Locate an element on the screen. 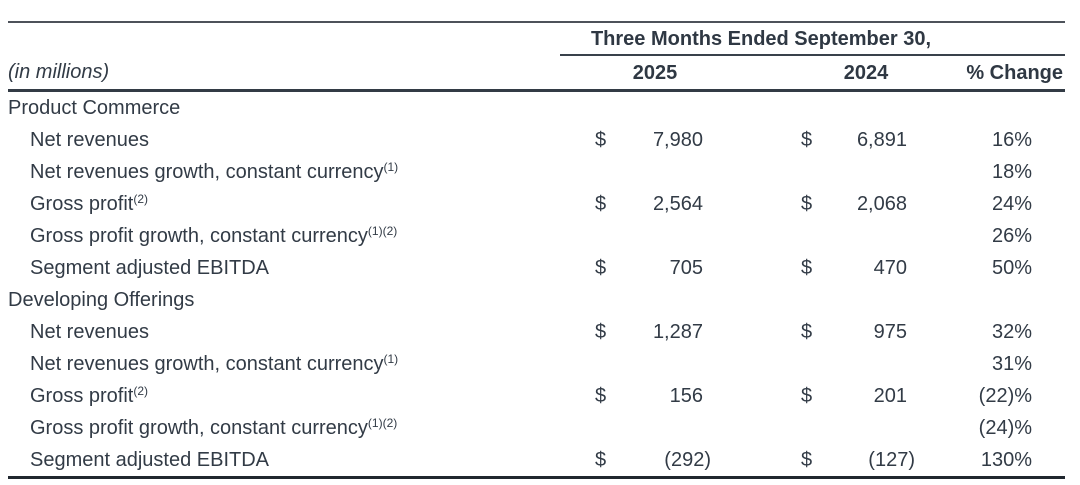 The width and height of the screenshot is (1080, 485). table-row: Net revenues $7,980 $6,891 16% is located at coordinates (536, 140).